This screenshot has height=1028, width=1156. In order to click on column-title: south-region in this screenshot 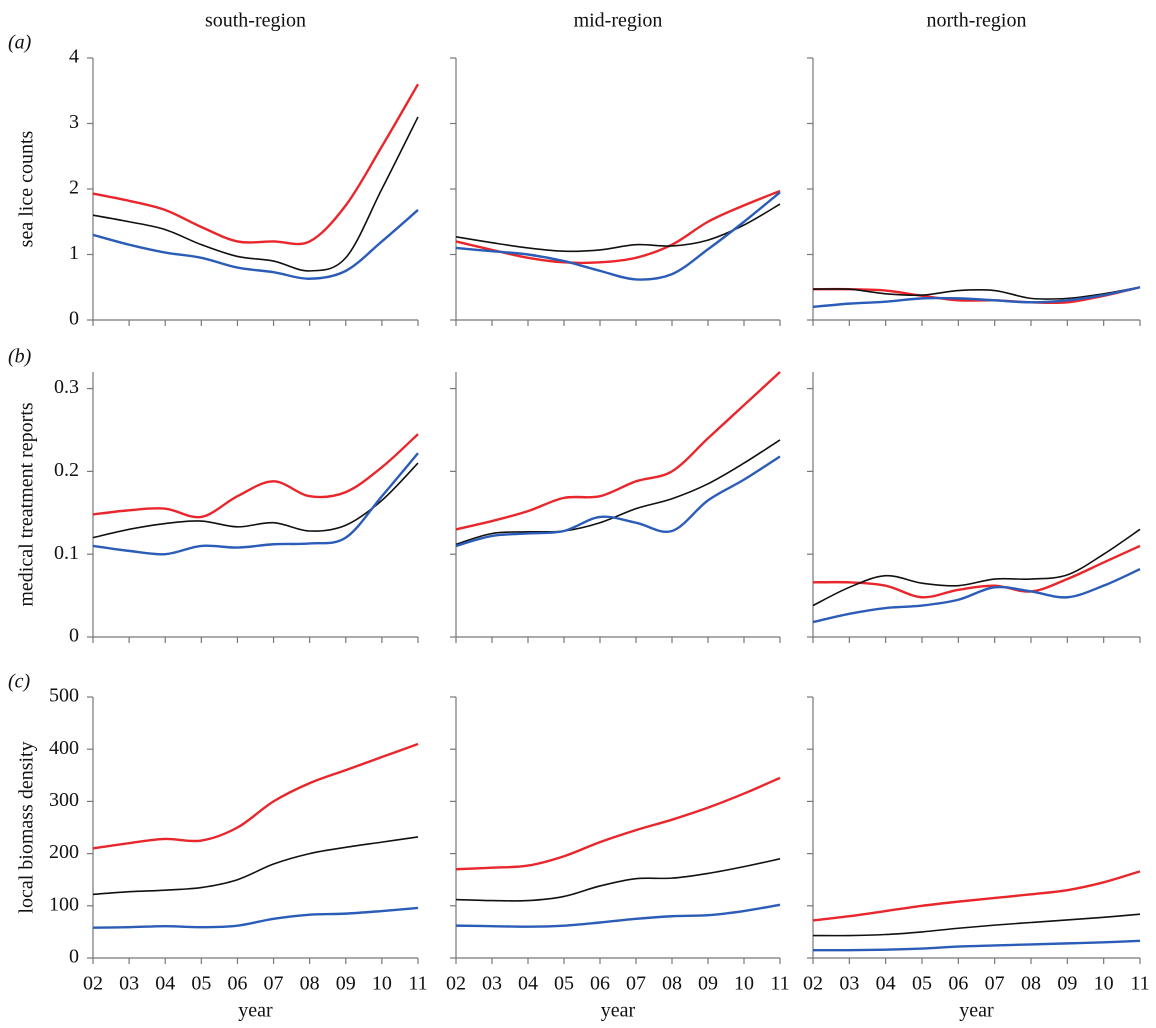, I will do `click(255, 21)`.